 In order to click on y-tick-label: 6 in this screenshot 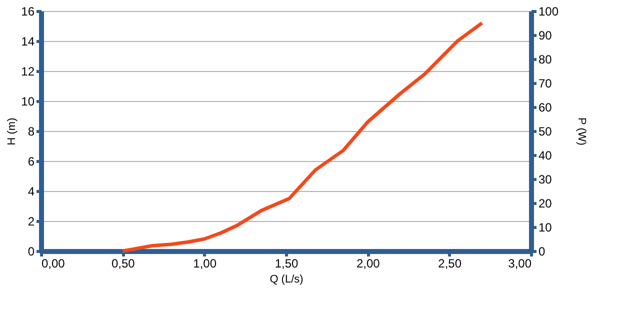, I will do `click(31, 161)`.